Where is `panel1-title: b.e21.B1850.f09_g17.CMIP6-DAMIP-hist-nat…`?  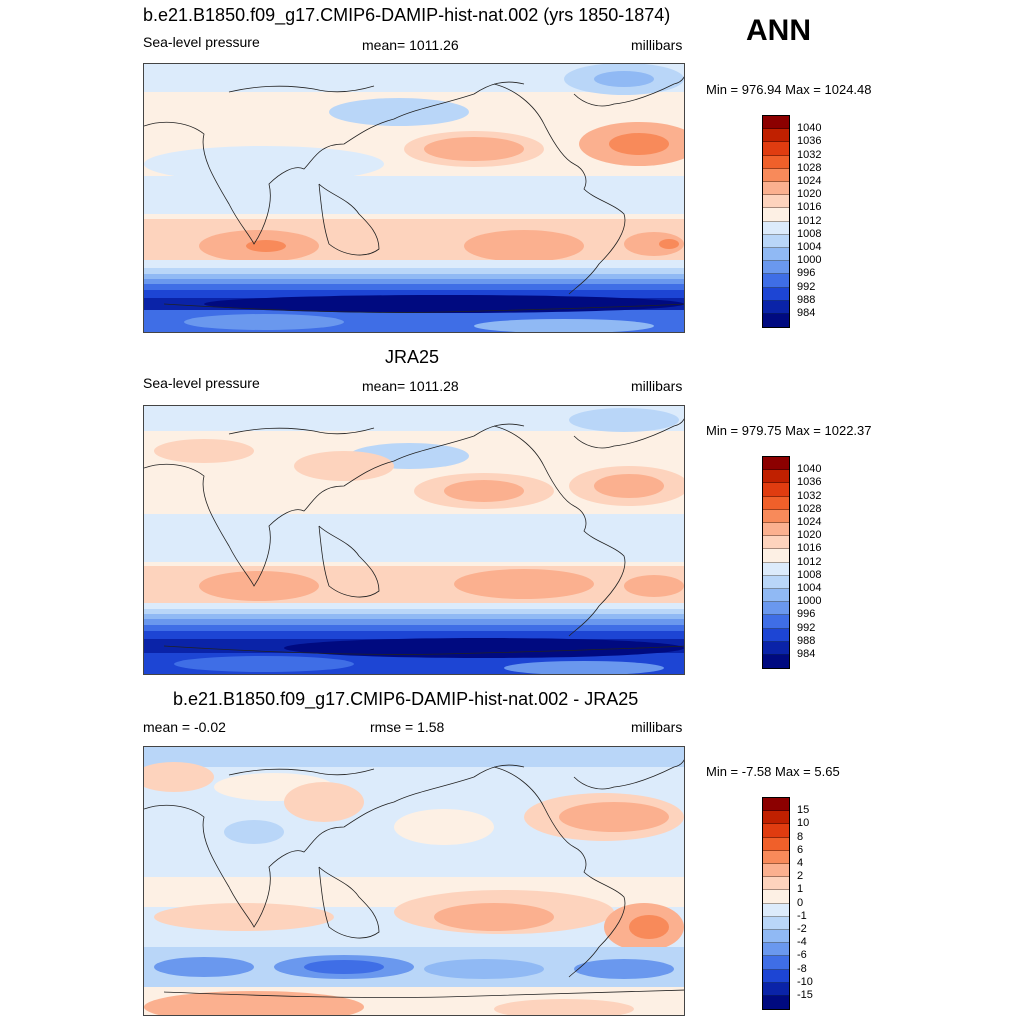 panel1-title: b.e21.B1850.f09_g17.CMIP6-DAMIP-hist-nat… is located at coordinates (407, 15).